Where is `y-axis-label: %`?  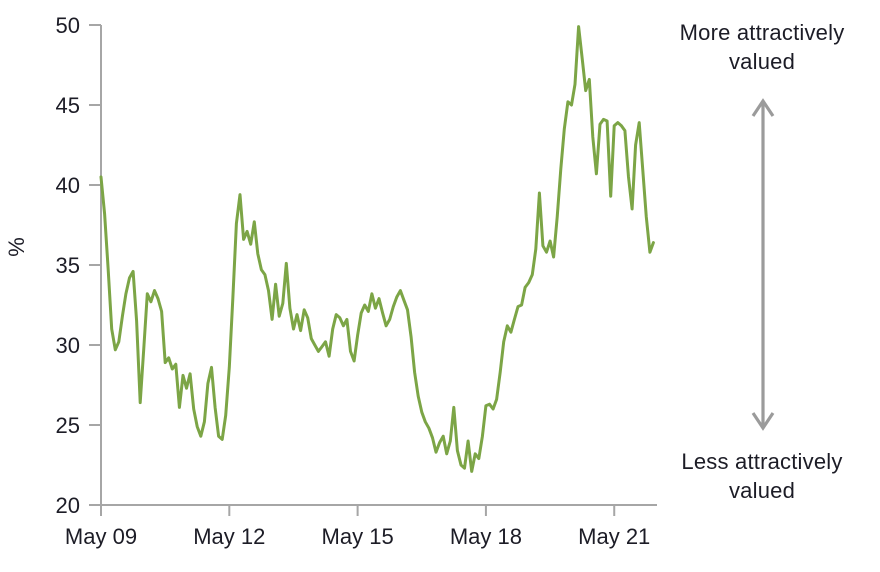 y-axis-label: % is located at coordinates (16, 247).